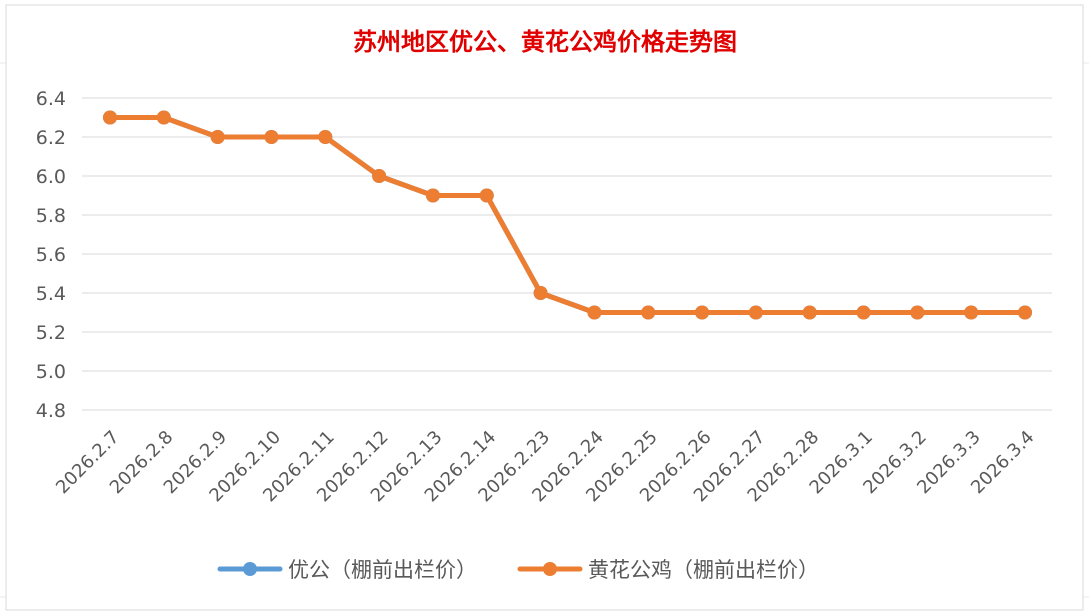 The width and height of the screenshot is (1089, 615). I want to click on y-tick-label: 5.0, so click(51, 372).